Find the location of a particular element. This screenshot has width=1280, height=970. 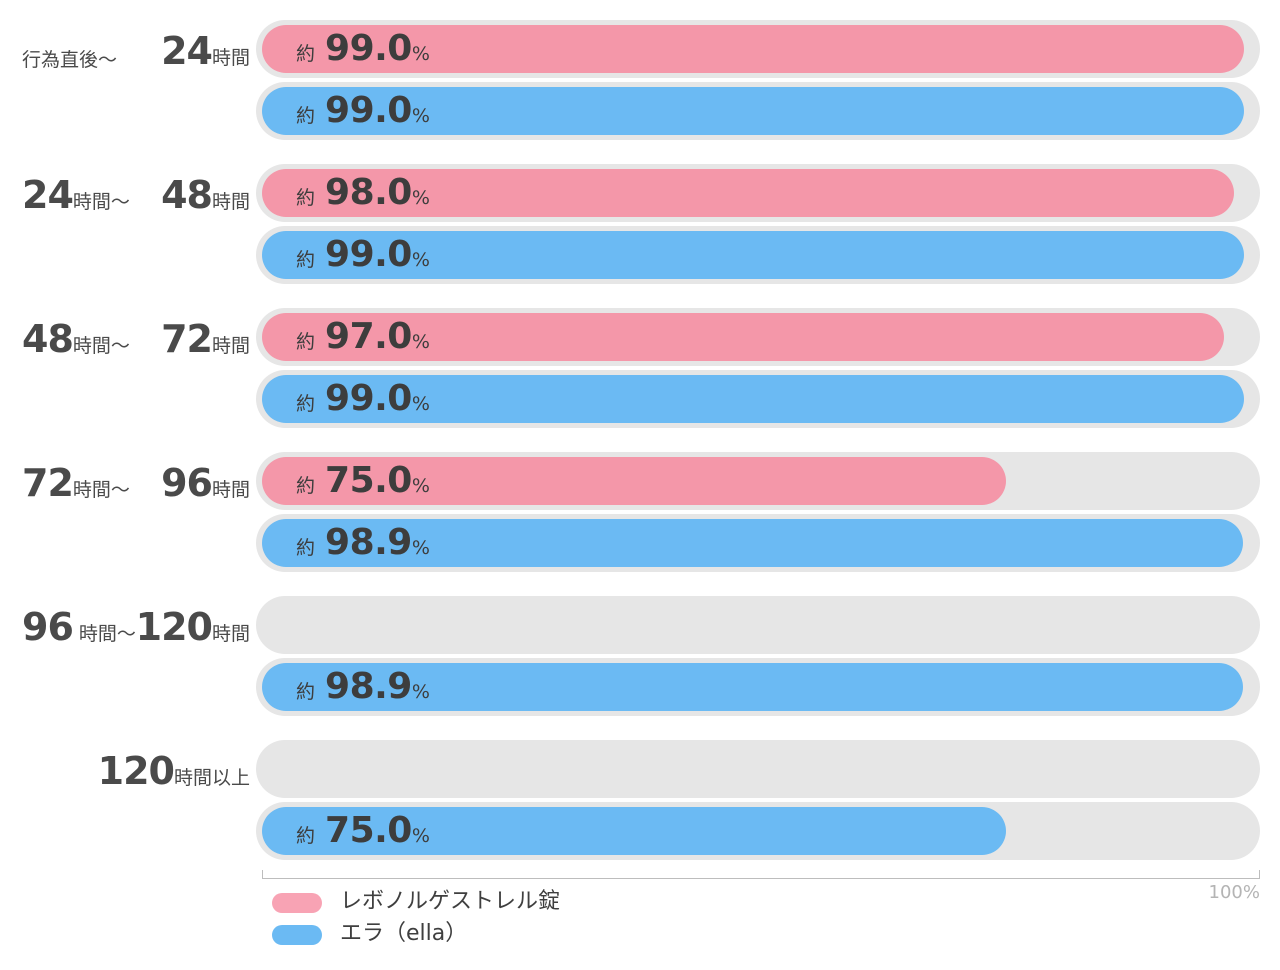

data-label-3-1: 約 98.9% is located at coordinates (363, 543).